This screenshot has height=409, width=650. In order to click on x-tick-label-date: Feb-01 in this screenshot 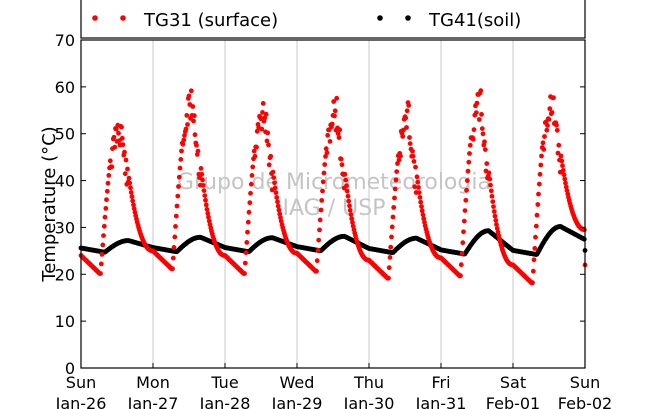, I will do `click(513, 401)`.